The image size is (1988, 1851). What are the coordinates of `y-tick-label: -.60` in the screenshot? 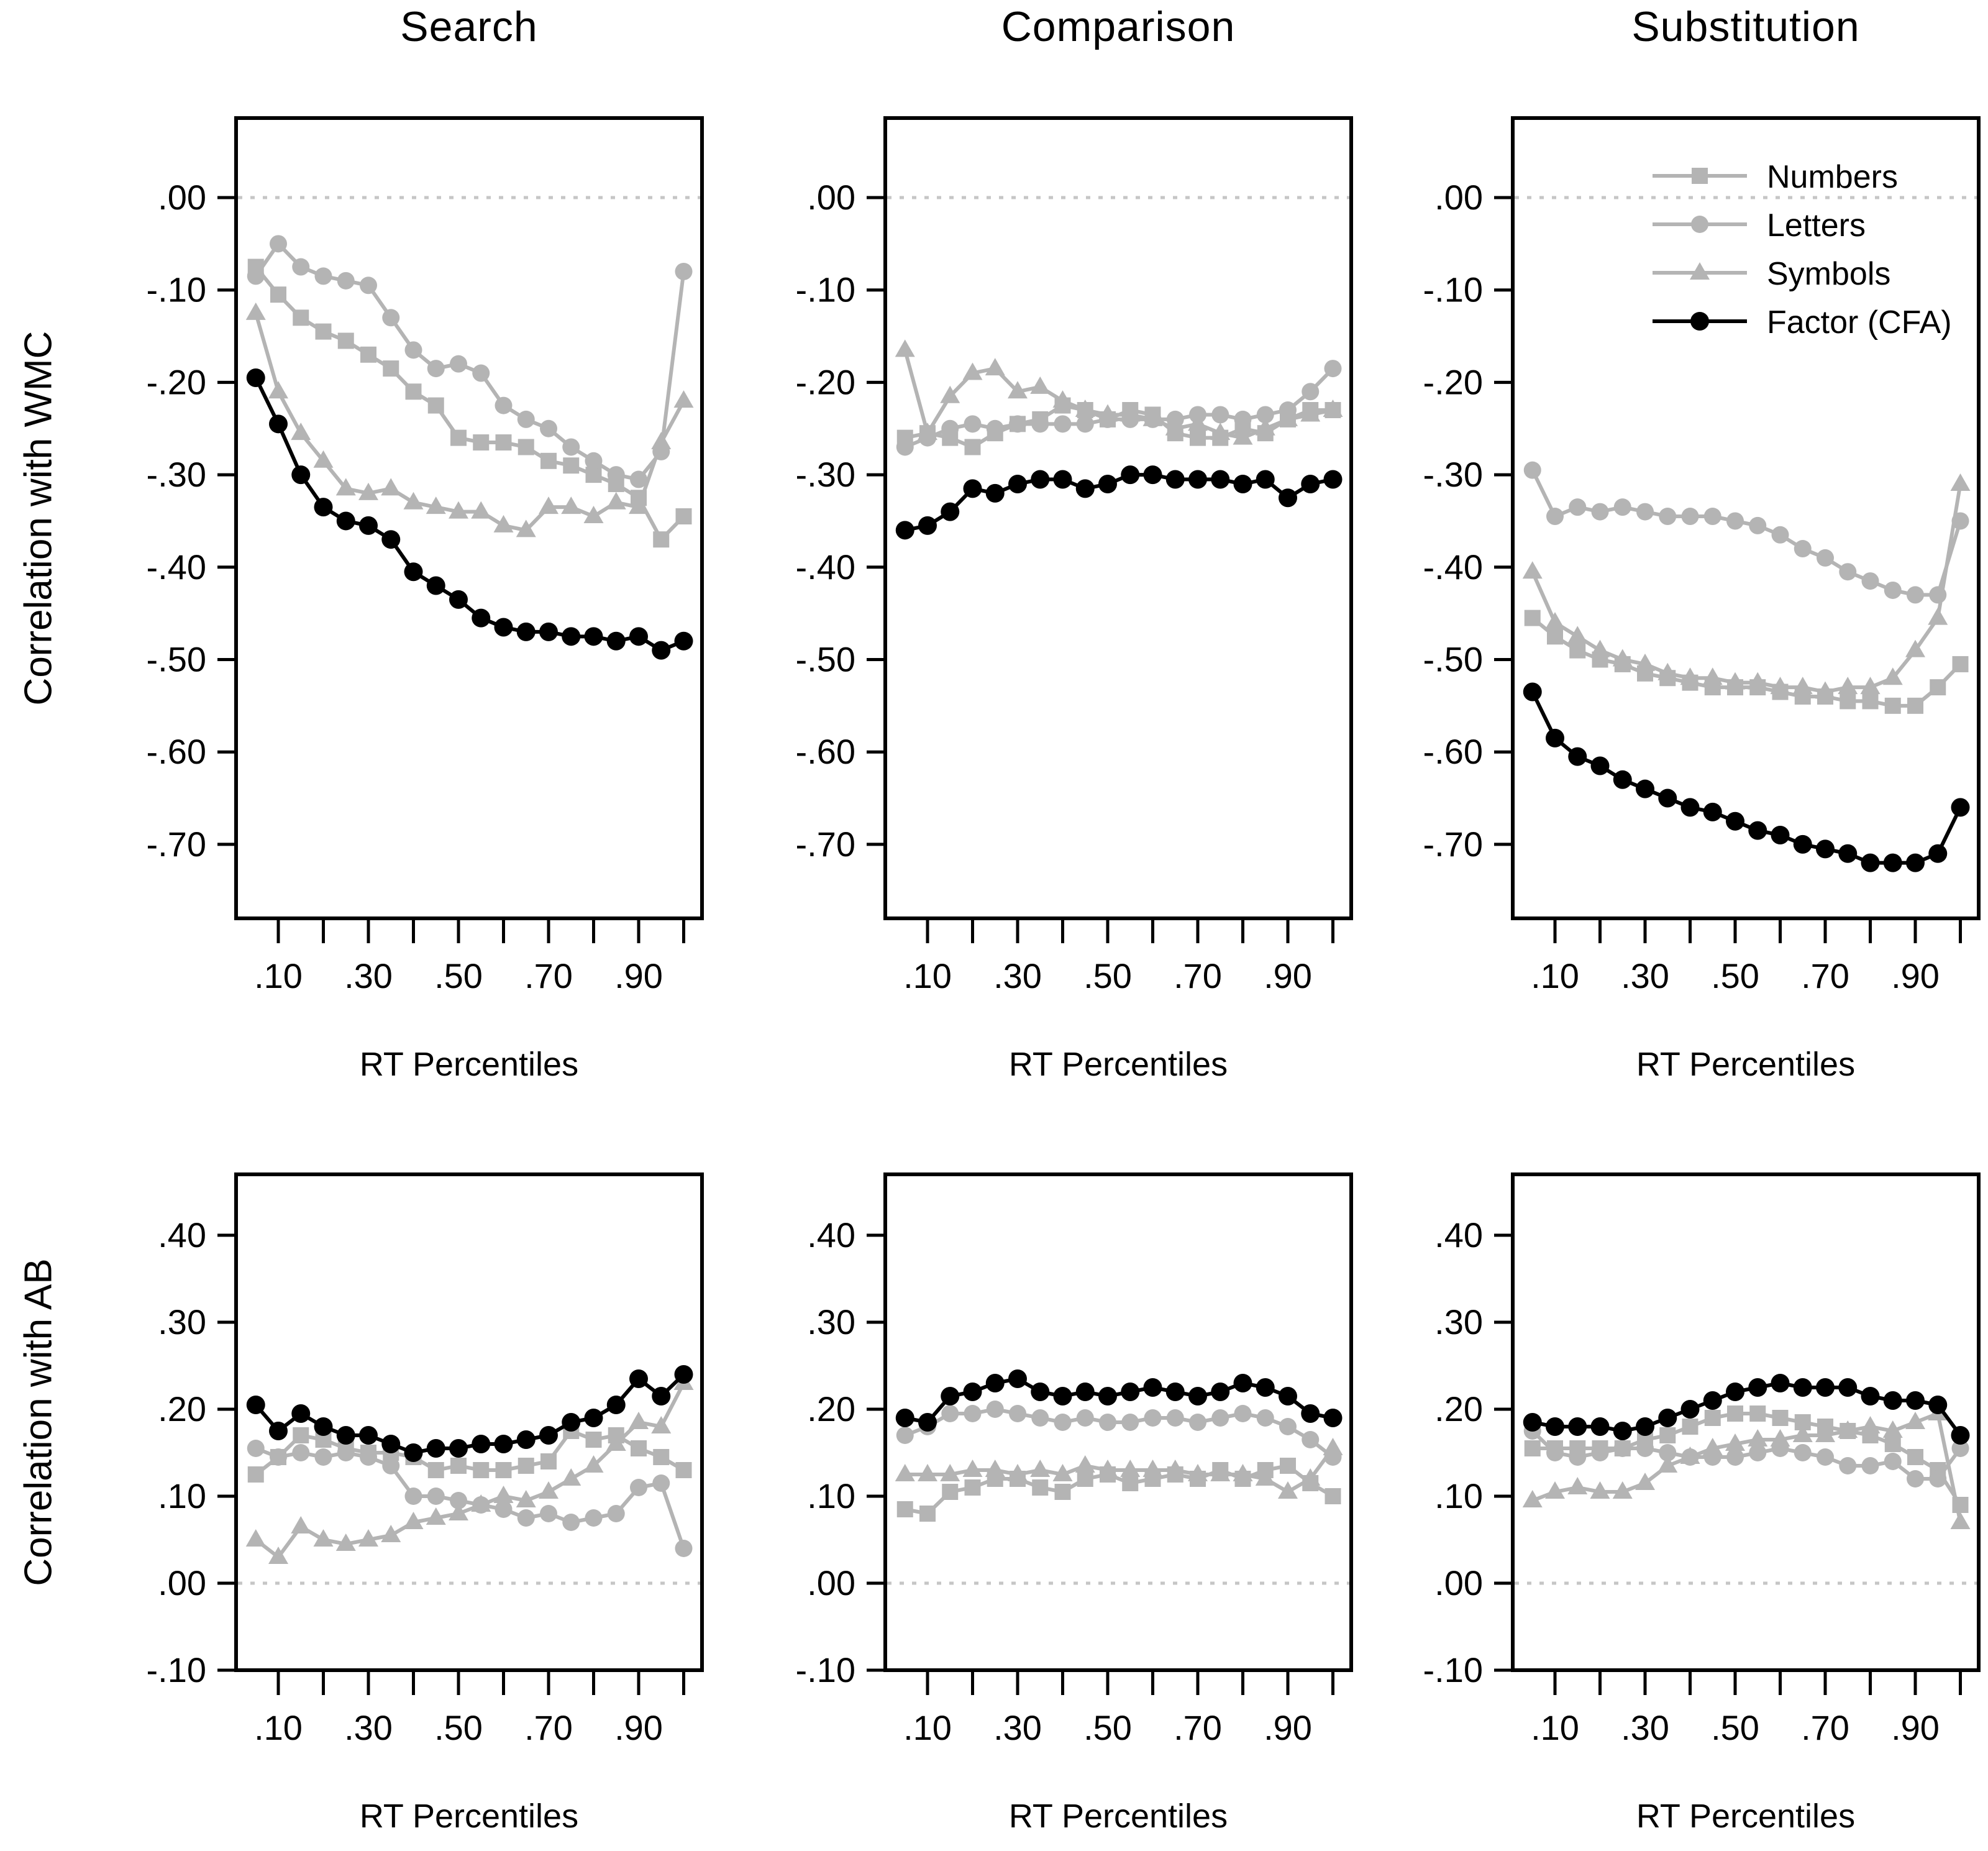 It's located at (177, 751).